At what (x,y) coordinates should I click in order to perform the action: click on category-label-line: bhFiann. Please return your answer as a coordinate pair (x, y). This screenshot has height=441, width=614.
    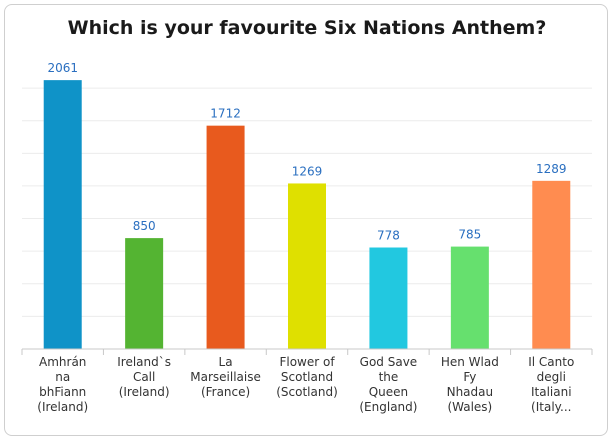
    Looking at the image, I should click on (62, 392).